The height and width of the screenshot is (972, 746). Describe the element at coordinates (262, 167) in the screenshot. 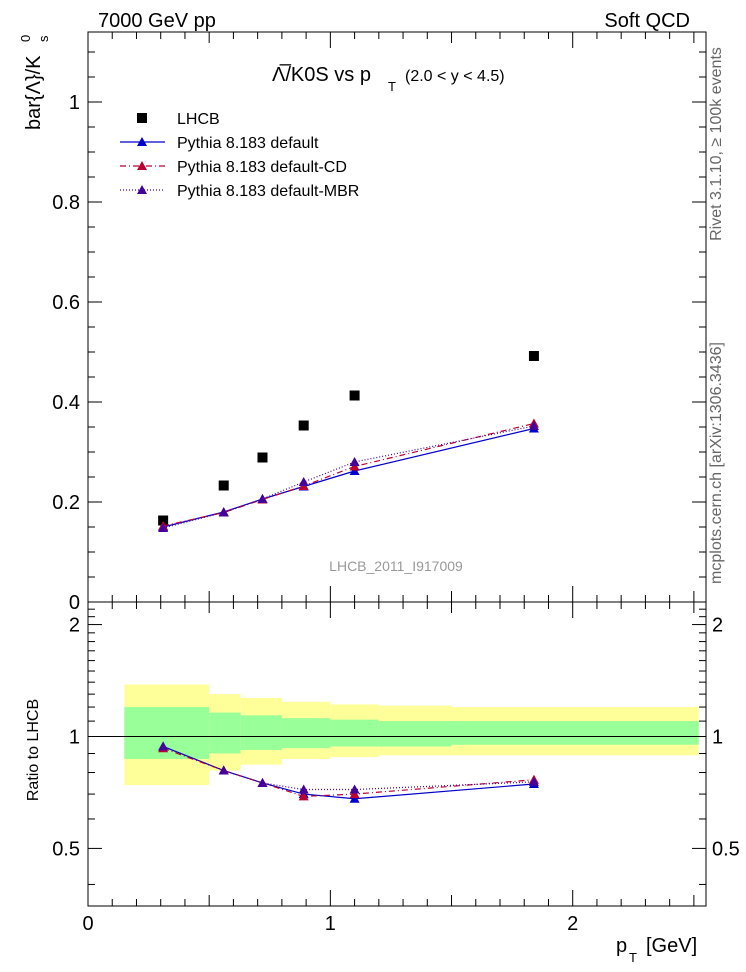

I see `legend-label: Pythia 8.183 default-CD` at that location.